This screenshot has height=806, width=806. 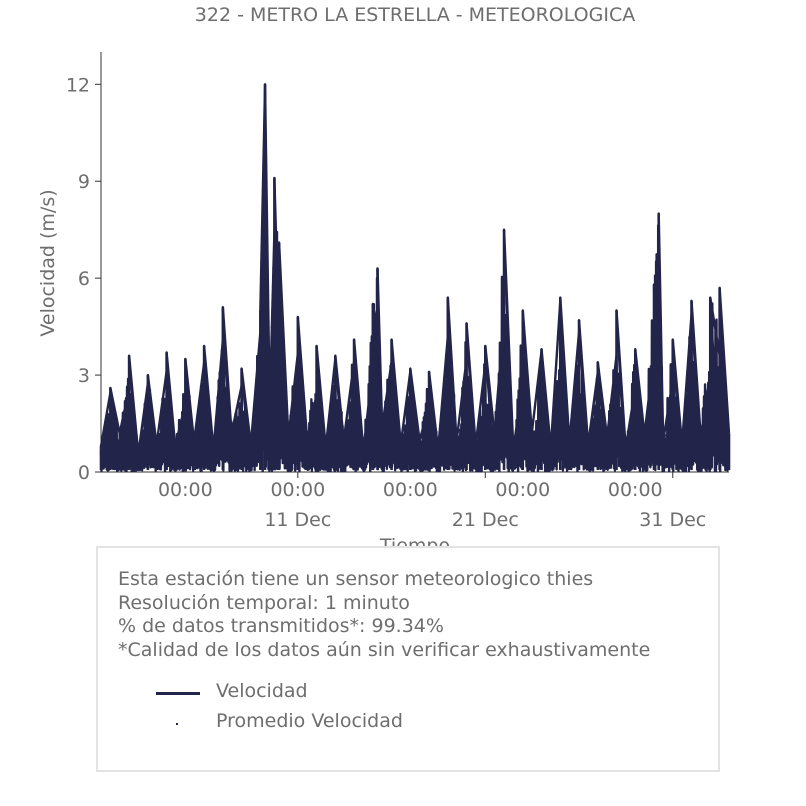 What do you see at coordinates (84, 376) in the screenshot?
I see `y-tick-label: 3` at bounding box center [84, 376].